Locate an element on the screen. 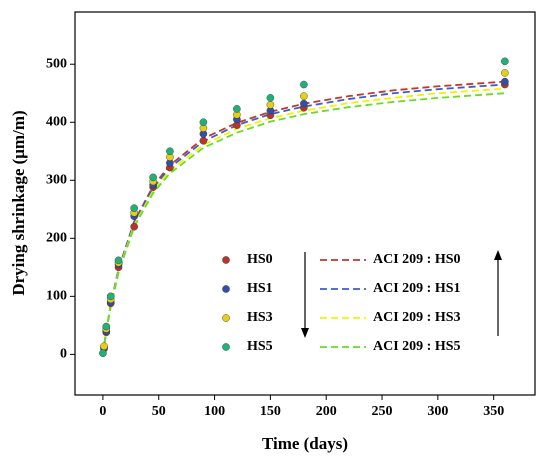  y-tick-label: 300 is located at coordinates (56, 180).